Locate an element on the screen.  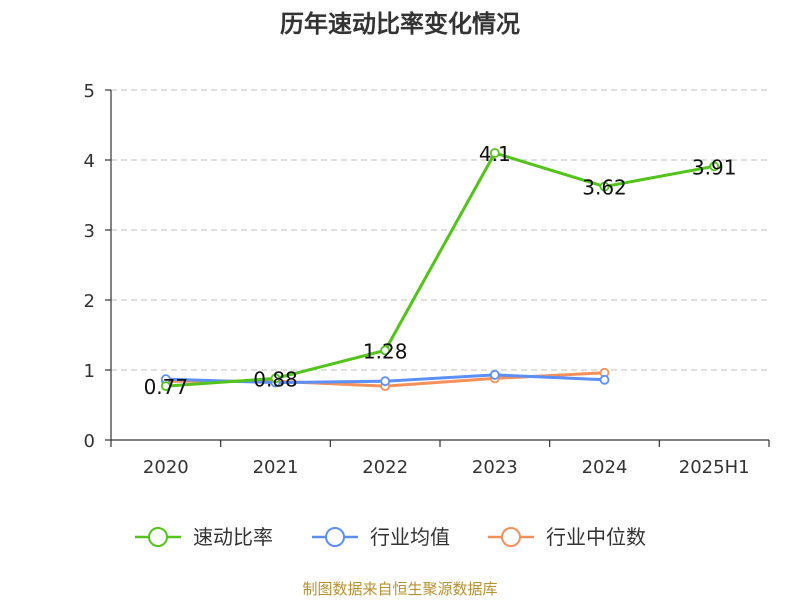
source-note: 制图数据来自恒生聚源数据库 is located at coordinates (400, 589).